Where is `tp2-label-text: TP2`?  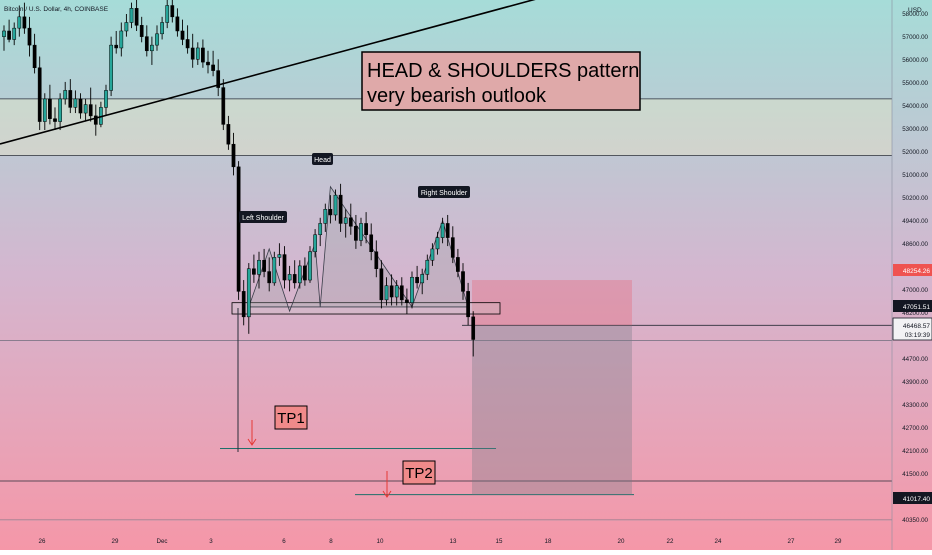 tp2-label-text: TP2 is located at coordinates (419, 473).